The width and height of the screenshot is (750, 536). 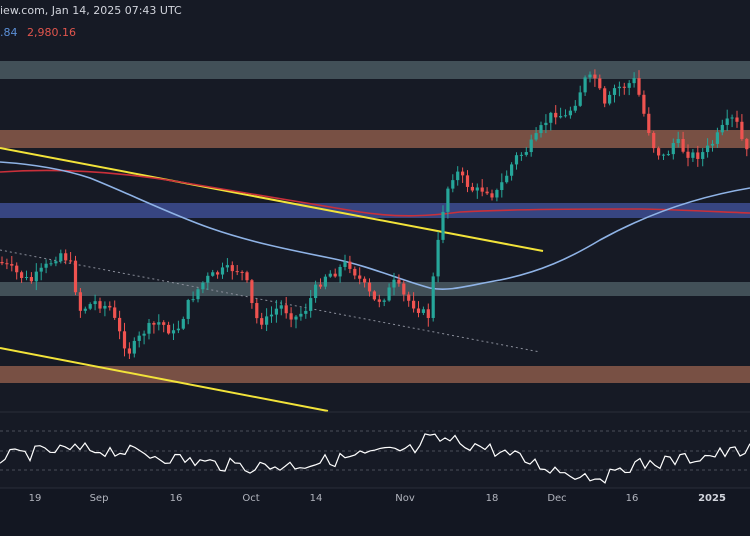 I want to click on x-tick-label: 14, so click(x=316, y=498).